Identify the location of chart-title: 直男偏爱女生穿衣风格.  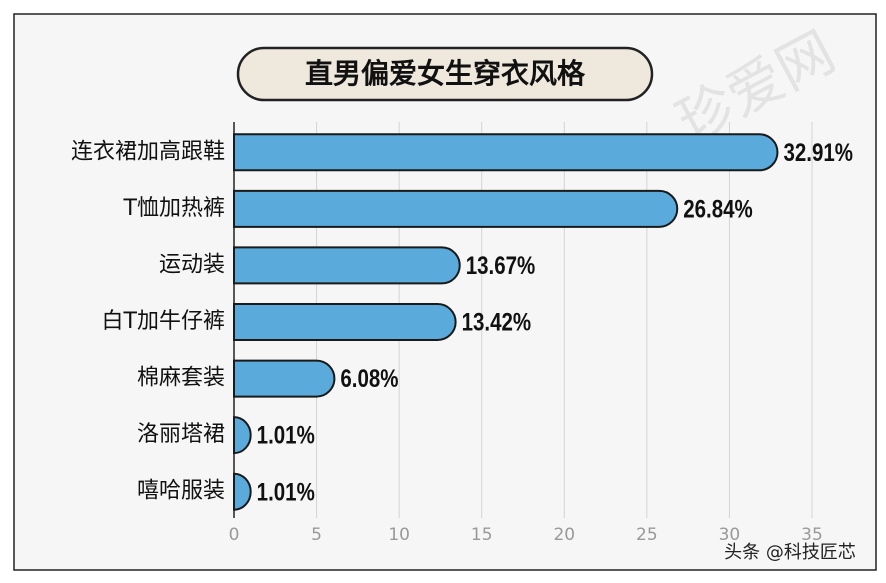
(445, 73).